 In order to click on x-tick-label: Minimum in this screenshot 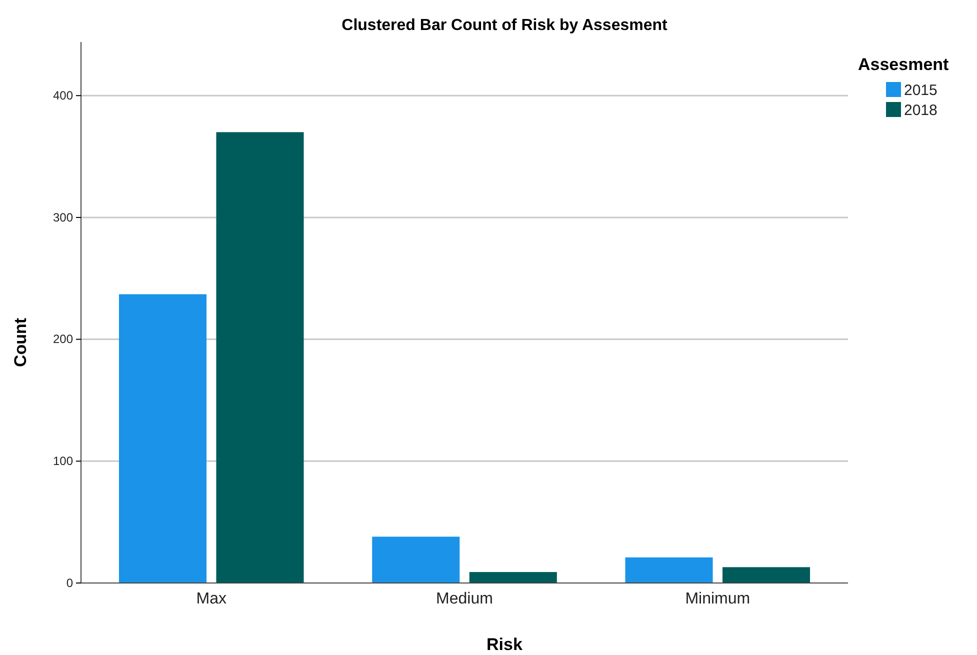, I will do `click(717, 599)`.